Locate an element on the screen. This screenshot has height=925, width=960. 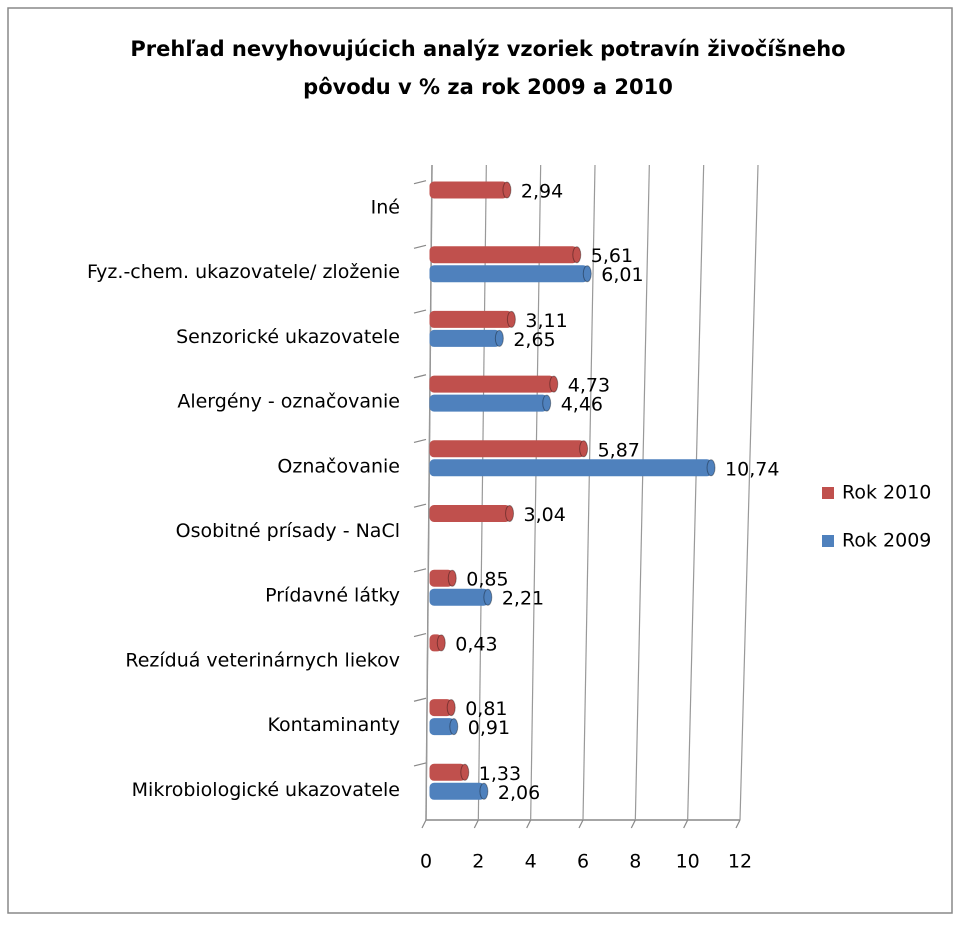
x-tick-label: 0 is located at coordinates (426, 862).